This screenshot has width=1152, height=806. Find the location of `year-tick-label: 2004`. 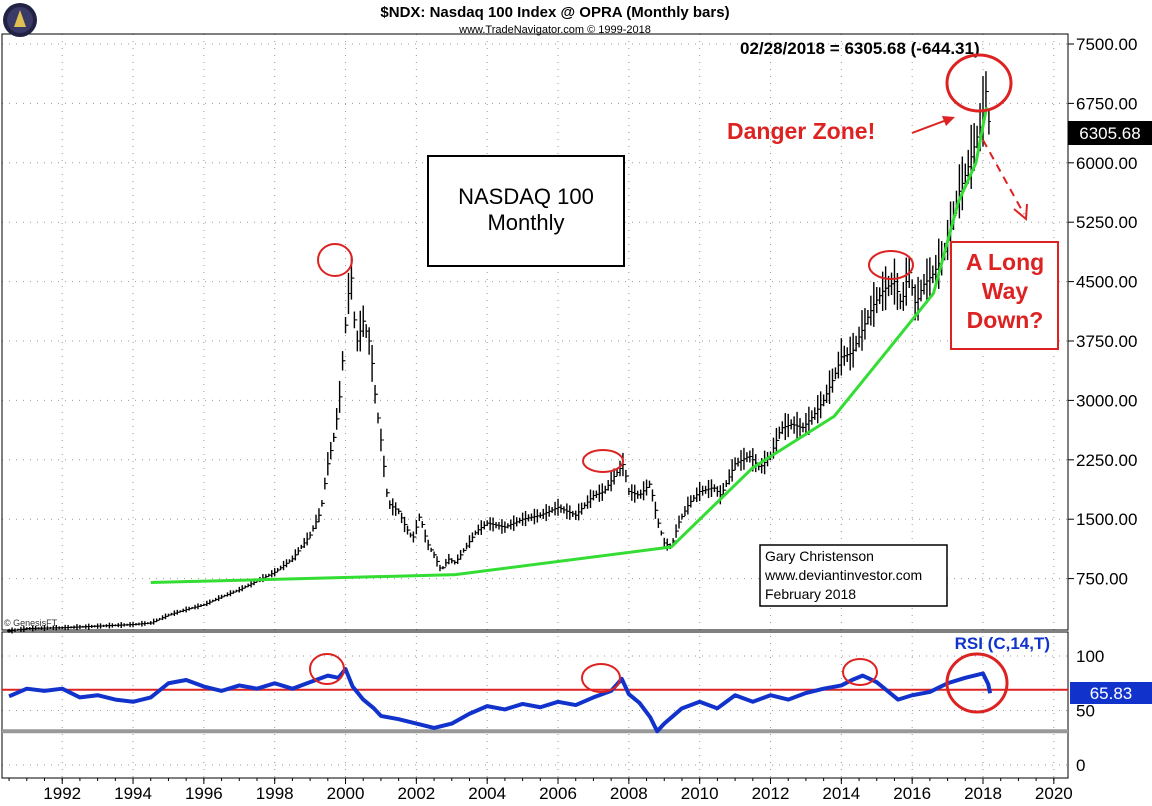

year-tick-label: 2004 is located at coordinates (487, 793).